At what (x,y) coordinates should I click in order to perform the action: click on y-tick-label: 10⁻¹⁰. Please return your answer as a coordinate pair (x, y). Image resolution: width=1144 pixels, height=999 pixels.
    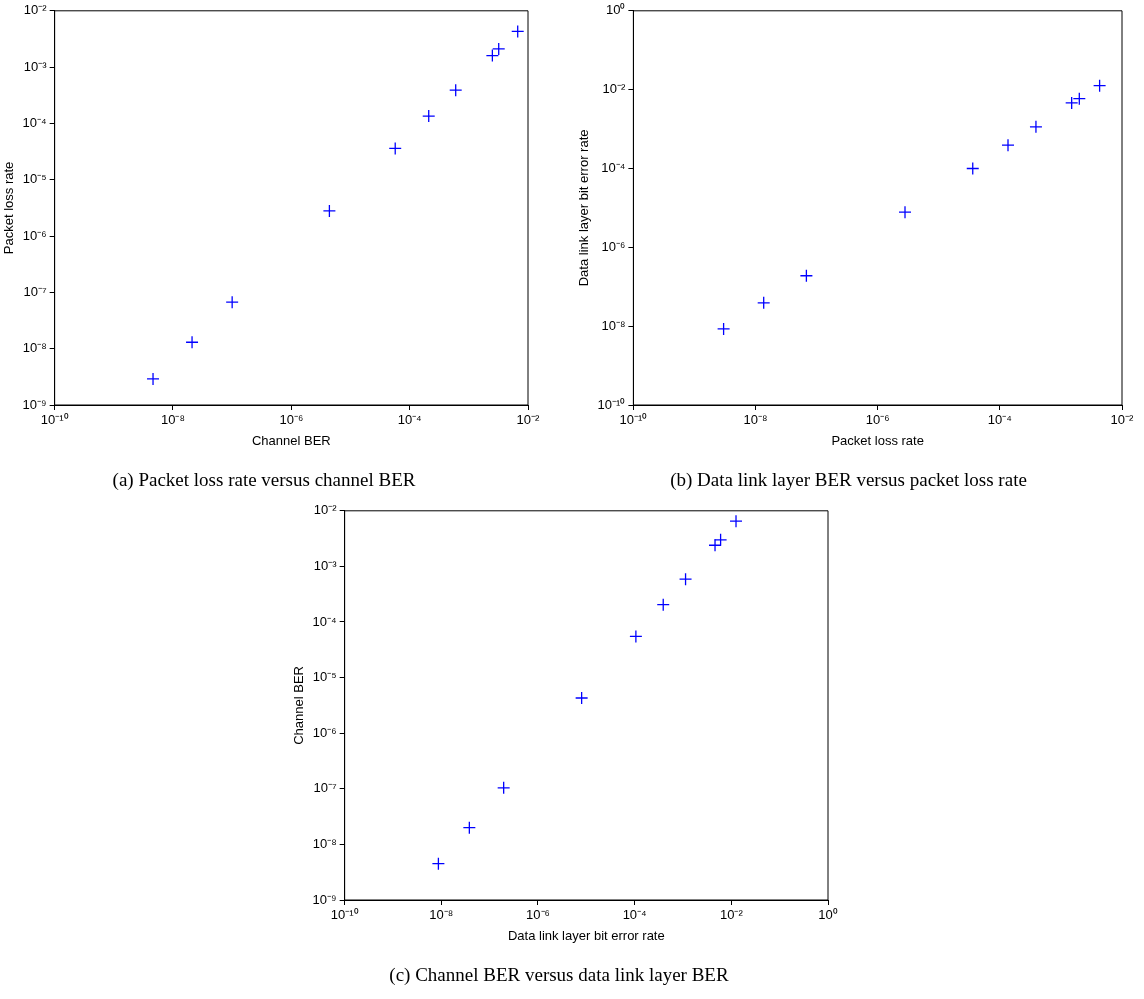
    Looking at the image, I should click on (611, 404).